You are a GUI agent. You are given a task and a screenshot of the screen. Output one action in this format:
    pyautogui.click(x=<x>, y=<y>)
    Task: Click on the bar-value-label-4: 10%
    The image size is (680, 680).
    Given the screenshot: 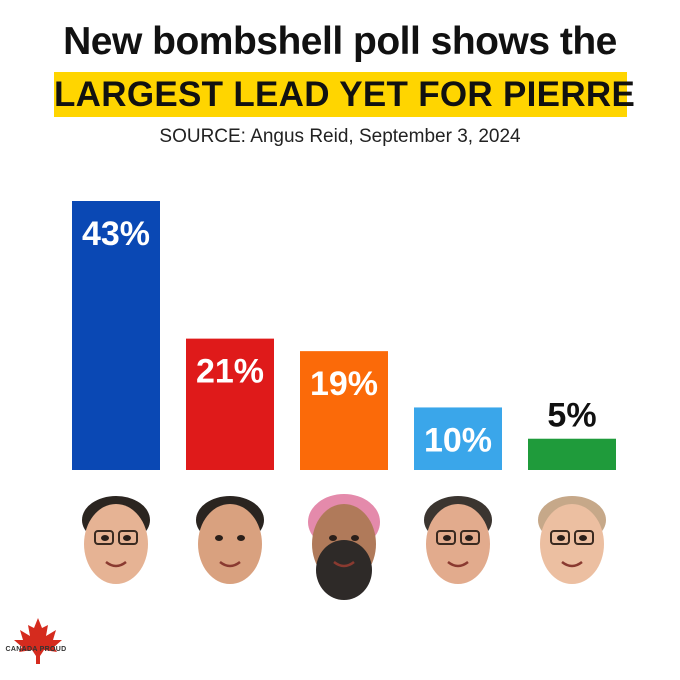 What is the action you would take?
    pyautogui.click(x=458, y=440)
    